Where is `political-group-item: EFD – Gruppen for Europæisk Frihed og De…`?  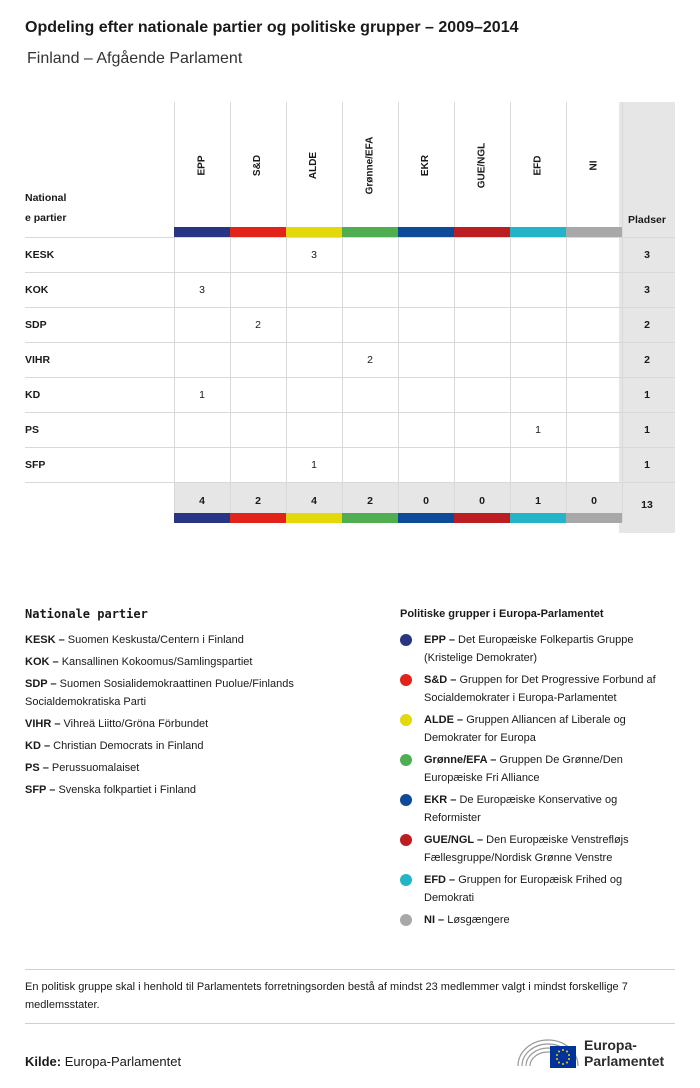
political-group-item: EFD – Gruppen for Europæisk Frihed og De… is located at coordinates (537, 889).